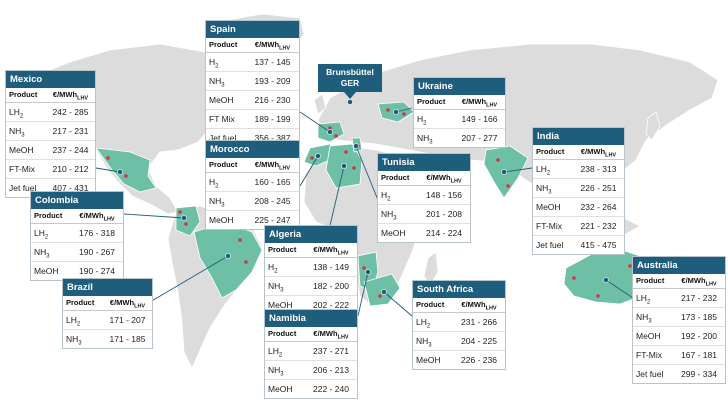 This screenshot has width=728, height=410. I want to click on product-name: Jet fuel, so click(26, 188).